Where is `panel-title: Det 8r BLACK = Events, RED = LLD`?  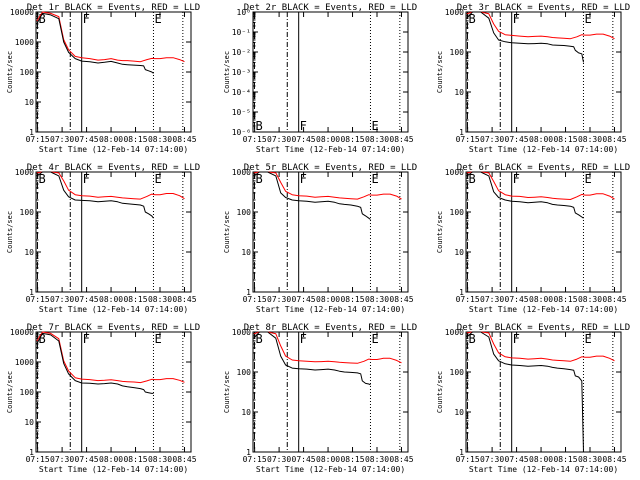 panel-title: Det 8r BLACK = Events, RED = LLD is located at coordinates (330, 328).